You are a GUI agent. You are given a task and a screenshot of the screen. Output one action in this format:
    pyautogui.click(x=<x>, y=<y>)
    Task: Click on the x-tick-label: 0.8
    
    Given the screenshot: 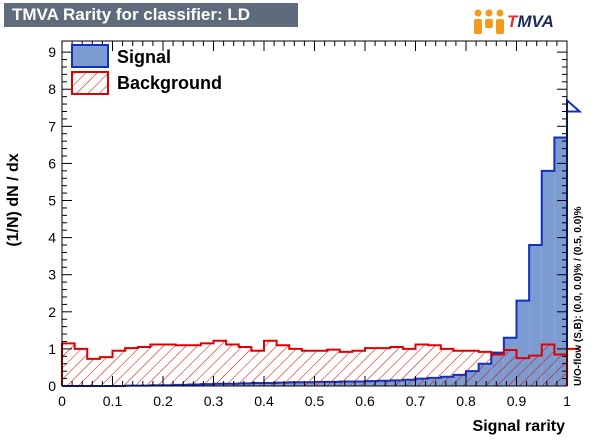 What is the action you would take?
    pyautogui.click(x=466, y=401)
    